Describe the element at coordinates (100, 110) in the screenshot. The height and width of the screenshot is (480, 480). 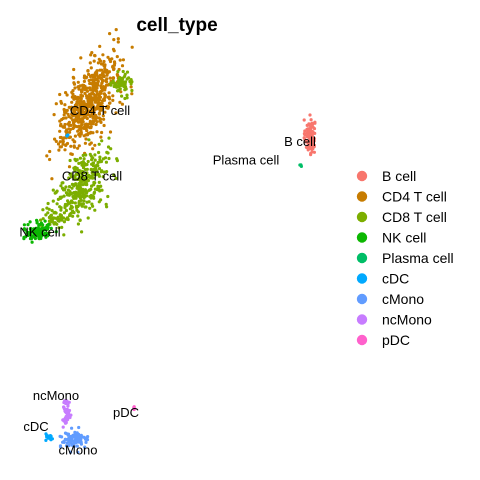
I see `cluster-label: CD4 T cell` at that location.